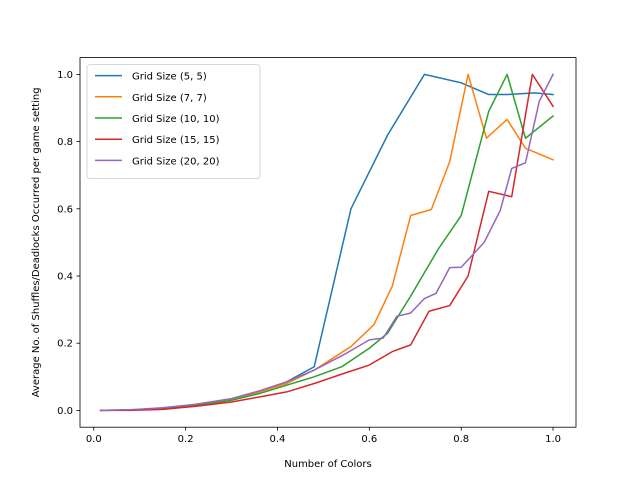 This screenshot has width=640, height=480. Describe the element at coordinates (278, 439) in the screenshot. I see `x-tick-label: 0.4` at that location.